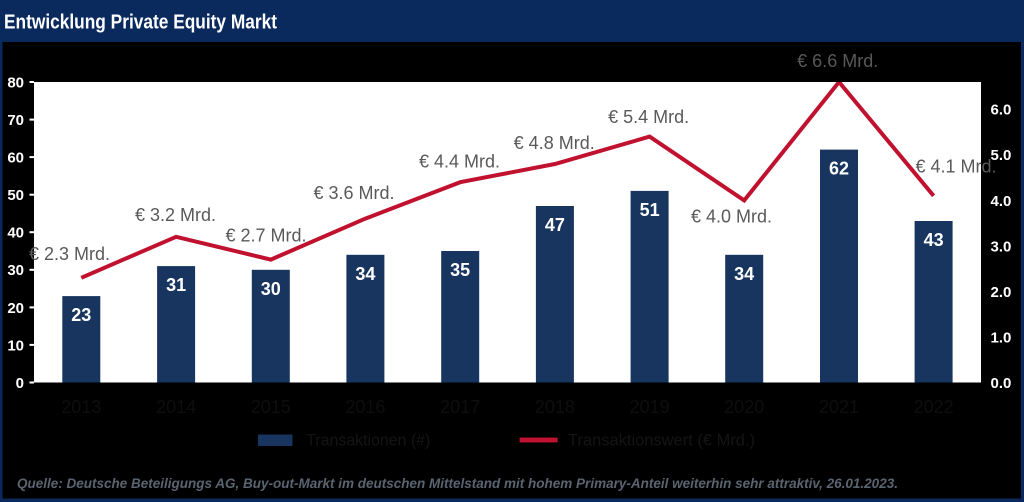 The height and width of the screenshot is (502, 1024). Describe the element at coordinates (648, 117) in the screenshot. I see `svg-text: € 5.4 Mrd.` at that location.